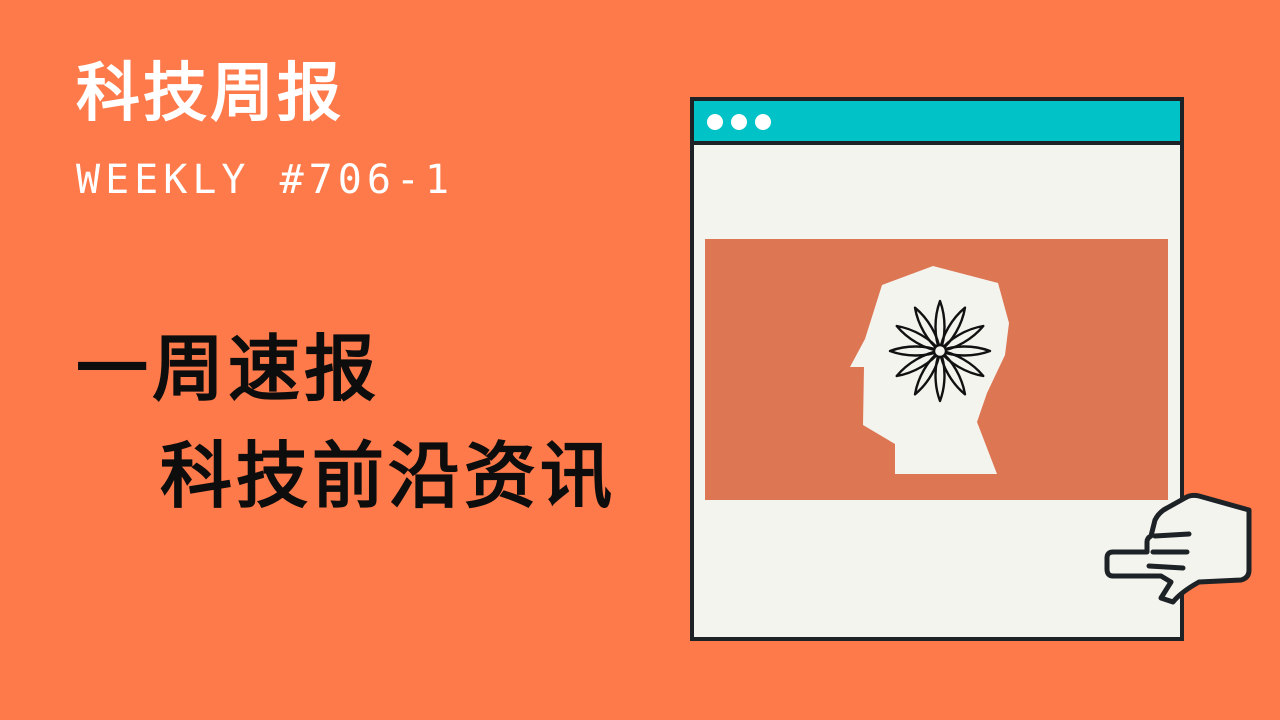 This screenshot has height=720, width=1280. Describe the element at coordinates (228, 369) in the screenshot. I see `headline-line-1: 一周速报` at that location.